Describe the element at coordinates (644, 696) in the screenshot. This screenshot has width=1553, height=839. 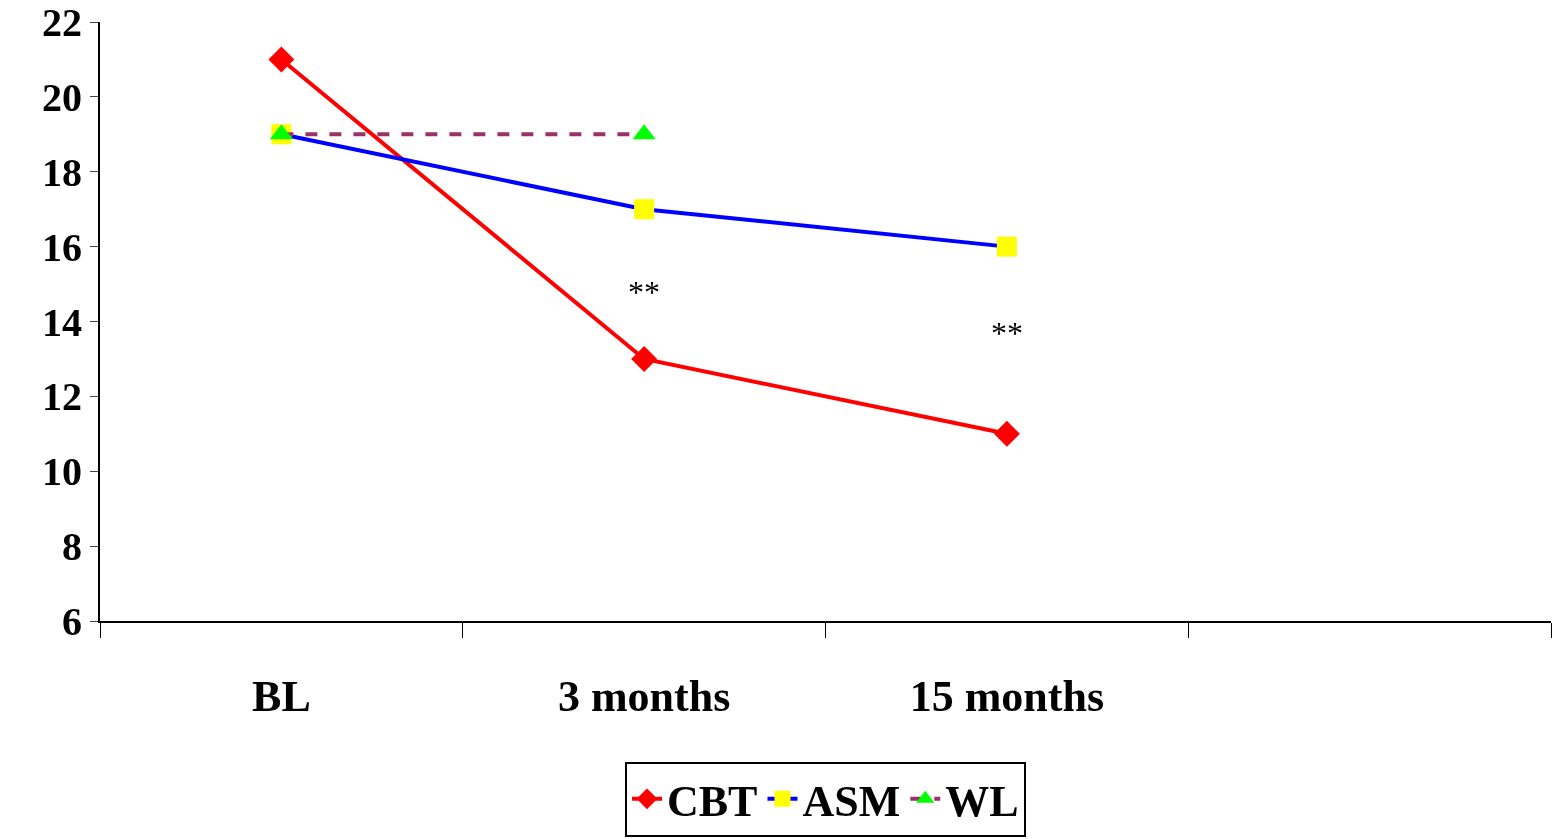
I see `x-tick-label: 3 months` at that location.